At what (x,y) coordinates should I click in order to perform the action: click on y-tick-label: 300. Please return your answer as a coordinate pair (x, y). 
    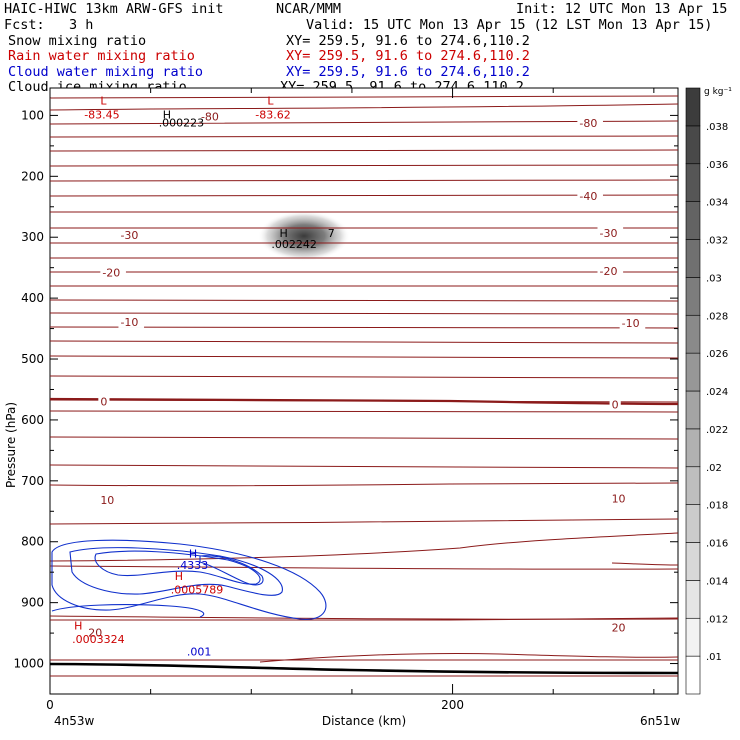
    Looking at the image, I should click on (32, 237).